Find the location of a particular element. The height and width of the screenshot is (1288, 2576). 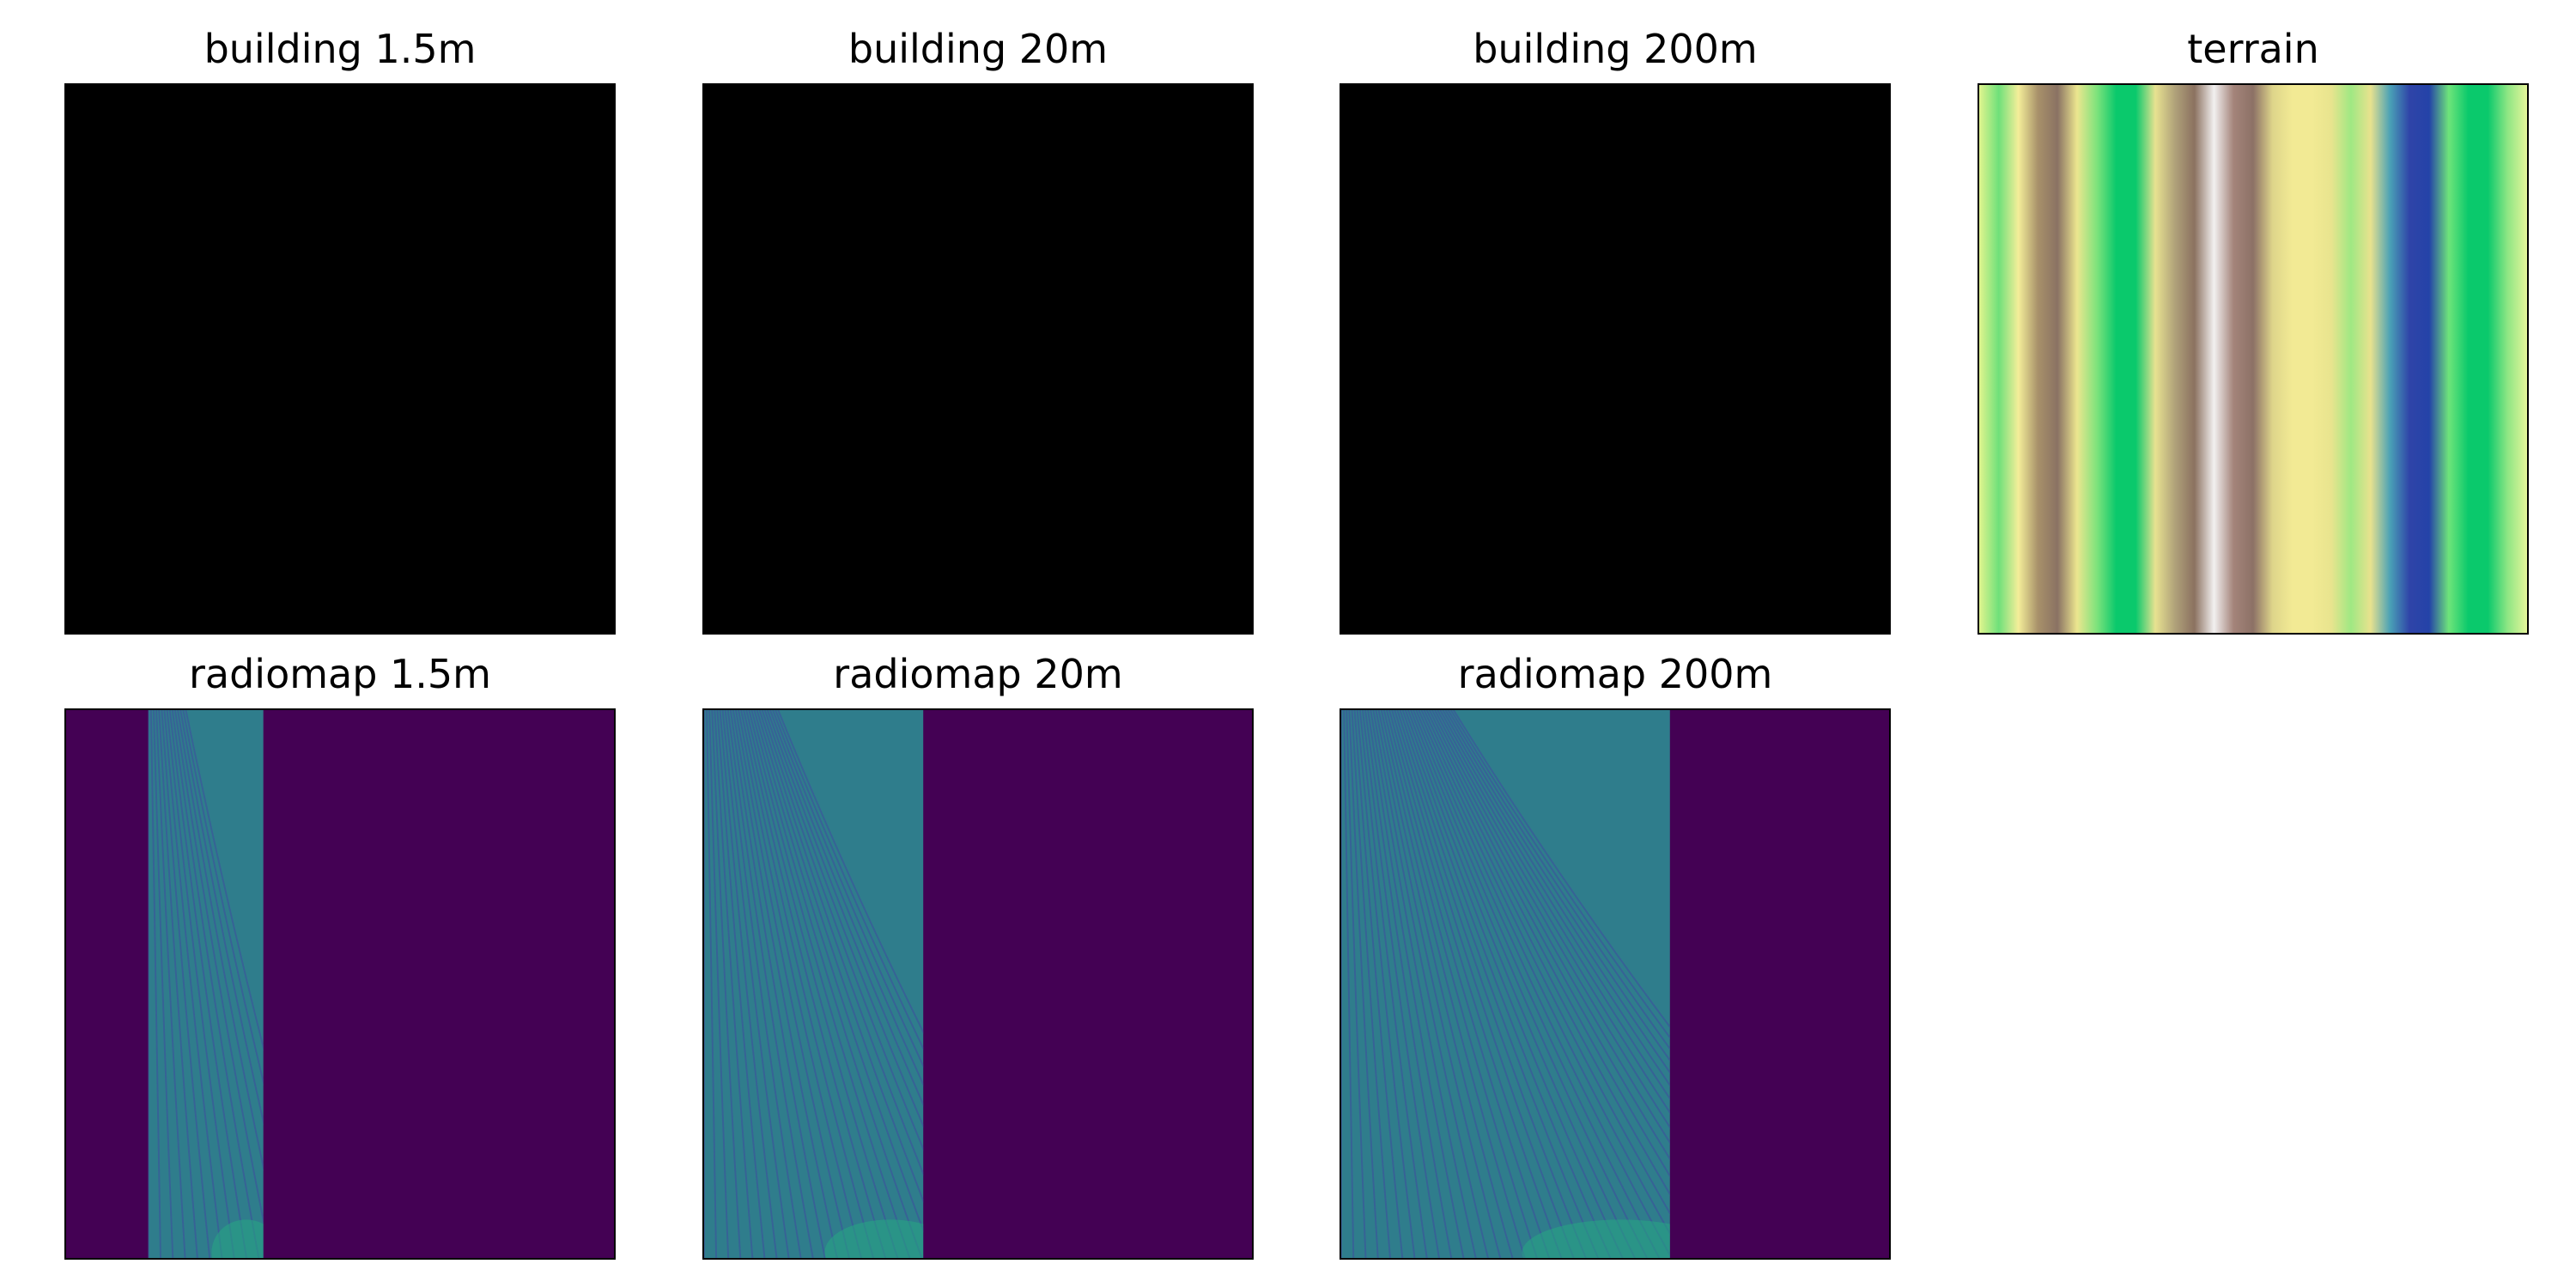

panel-title-radiomap-200m: radiomap 200m is located at coordinates (1615, 674).